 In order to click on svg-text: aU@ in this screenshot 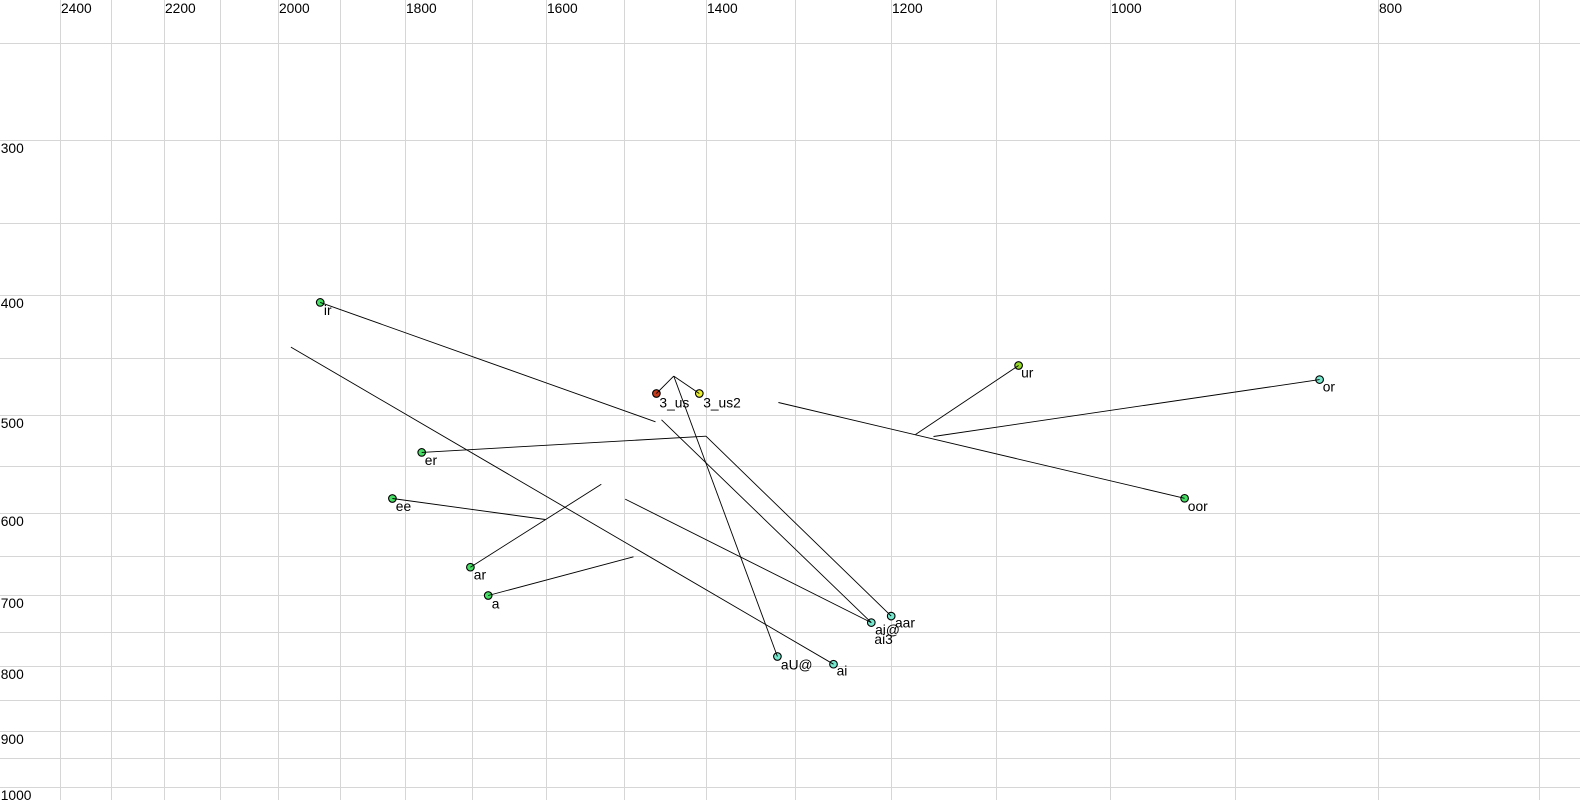, I will do `click(797, 664)`.